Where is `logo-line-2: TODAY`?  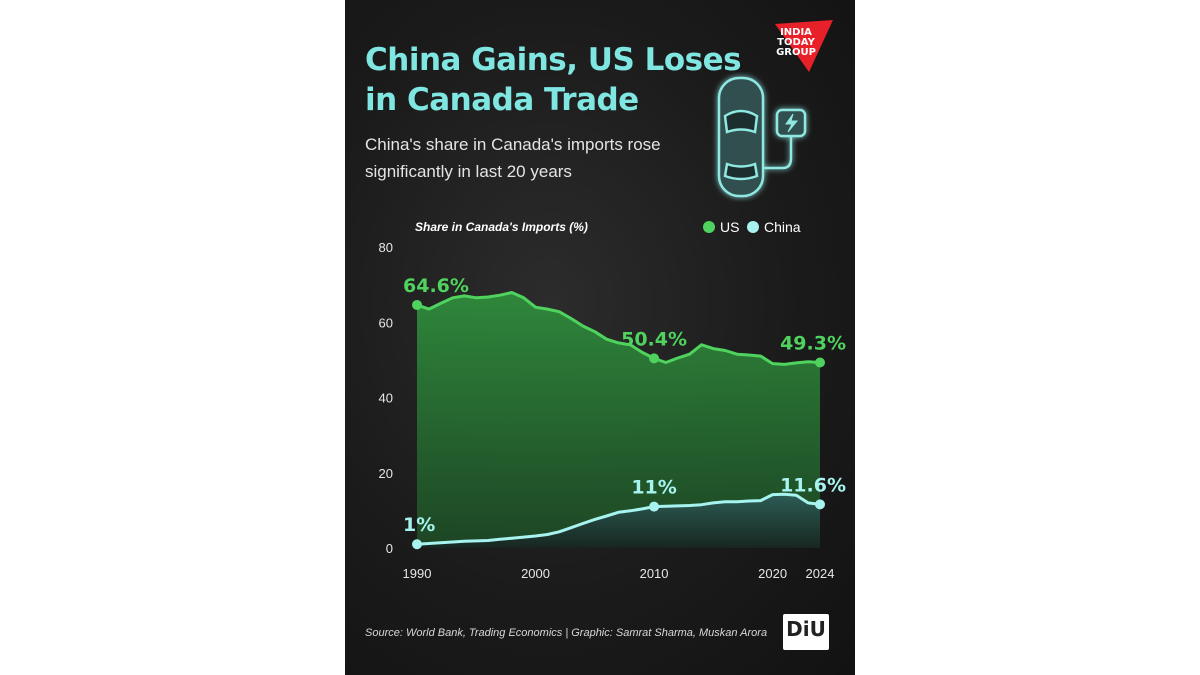
logo-line-2: TODAY is located at coordinates (796, 42).